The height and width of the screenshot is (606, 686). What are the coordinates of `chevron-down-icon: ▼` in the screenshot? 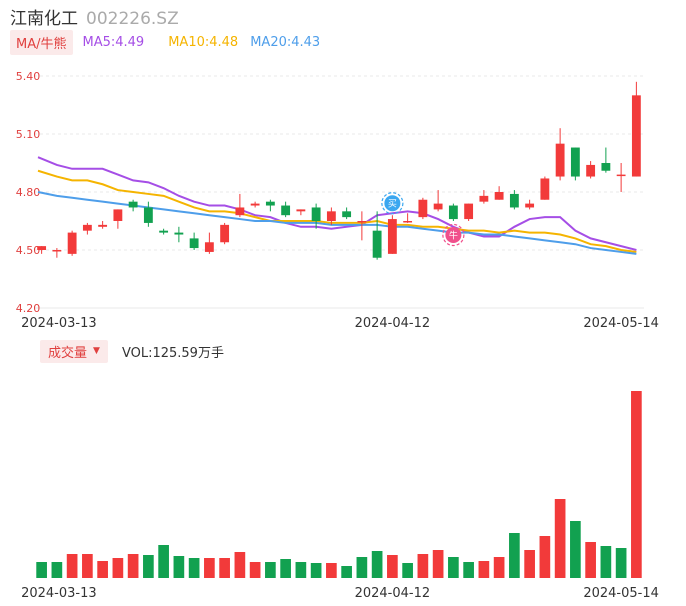 It's located at (96, 351).